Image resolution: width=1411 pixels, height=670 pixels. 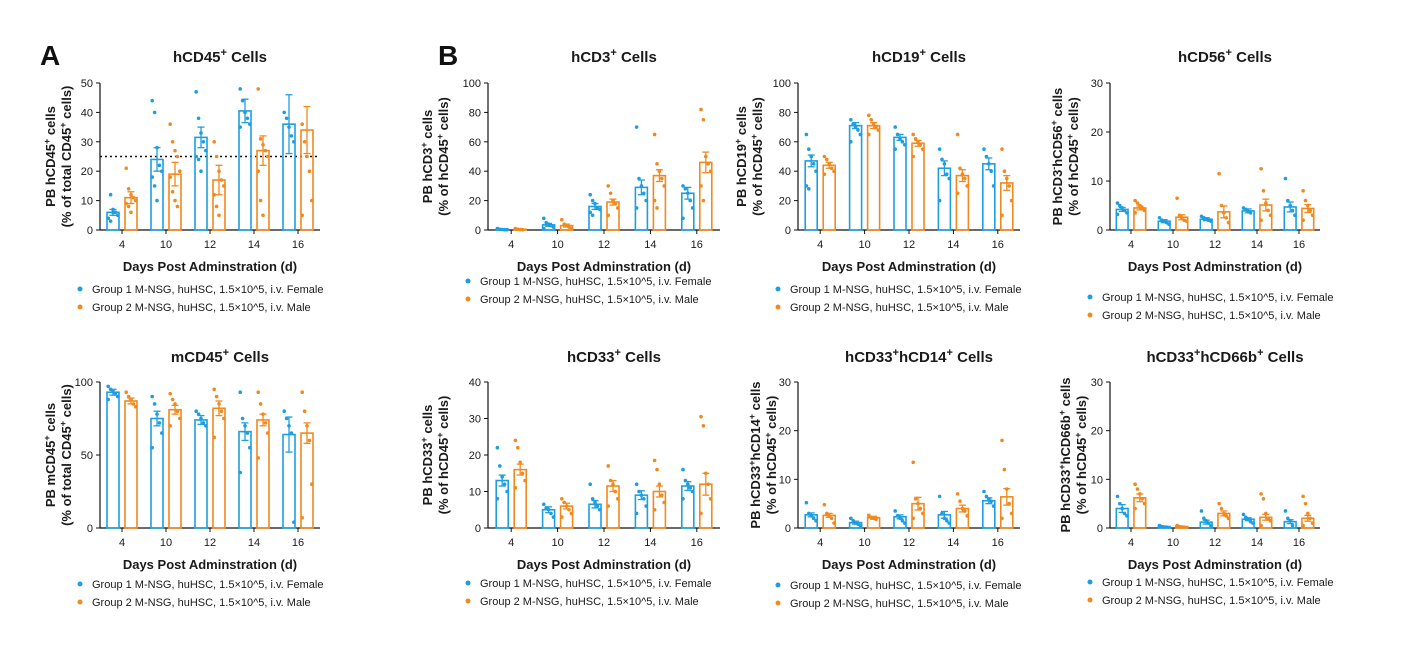 I want to click on x-tick-label: 16, so click(x=697, y=245).